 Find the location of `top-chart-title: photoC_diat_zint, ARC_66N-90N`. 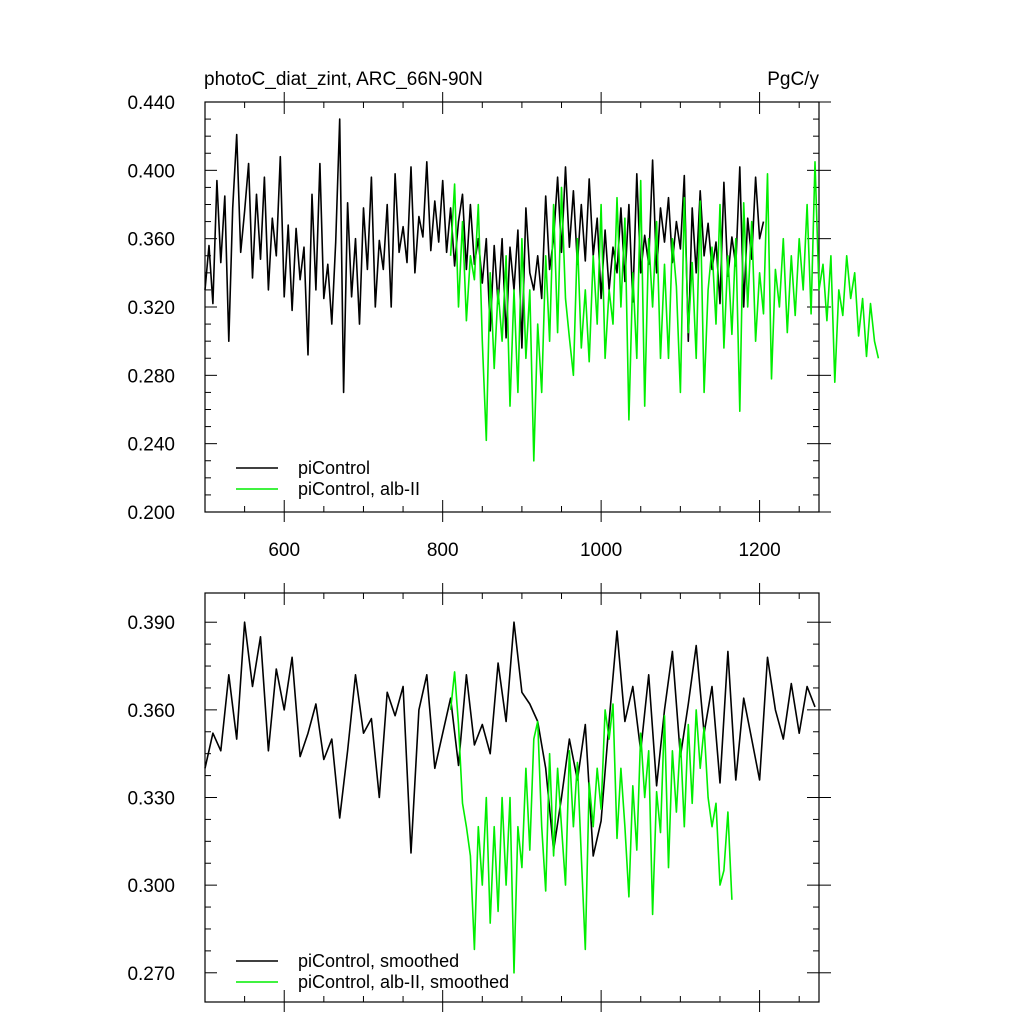

top-chart-title: photoC_diat_zint, ARC_66N-90N is located at coordinates (343, 79).